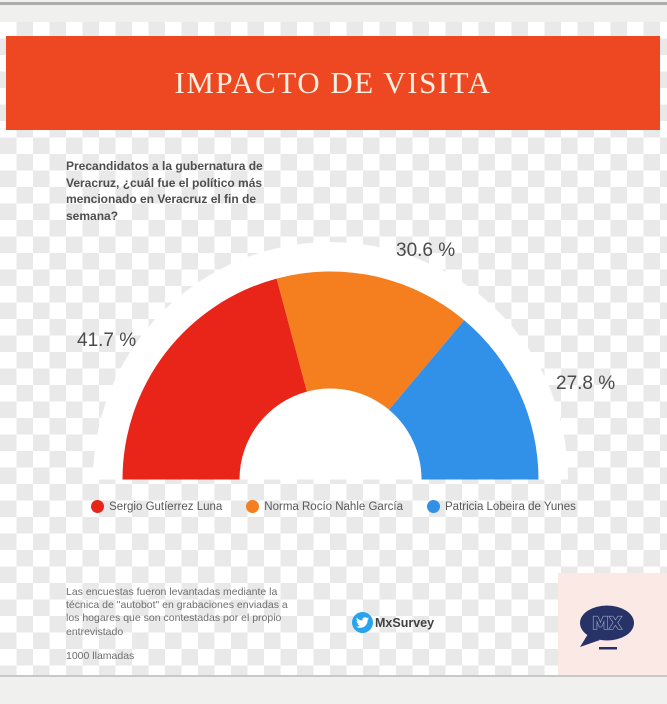 Image resolution: width=667 pixels, height=704 pixels. I want to click on page-title: IMPACTO DE VISITA, so click(333, 82).